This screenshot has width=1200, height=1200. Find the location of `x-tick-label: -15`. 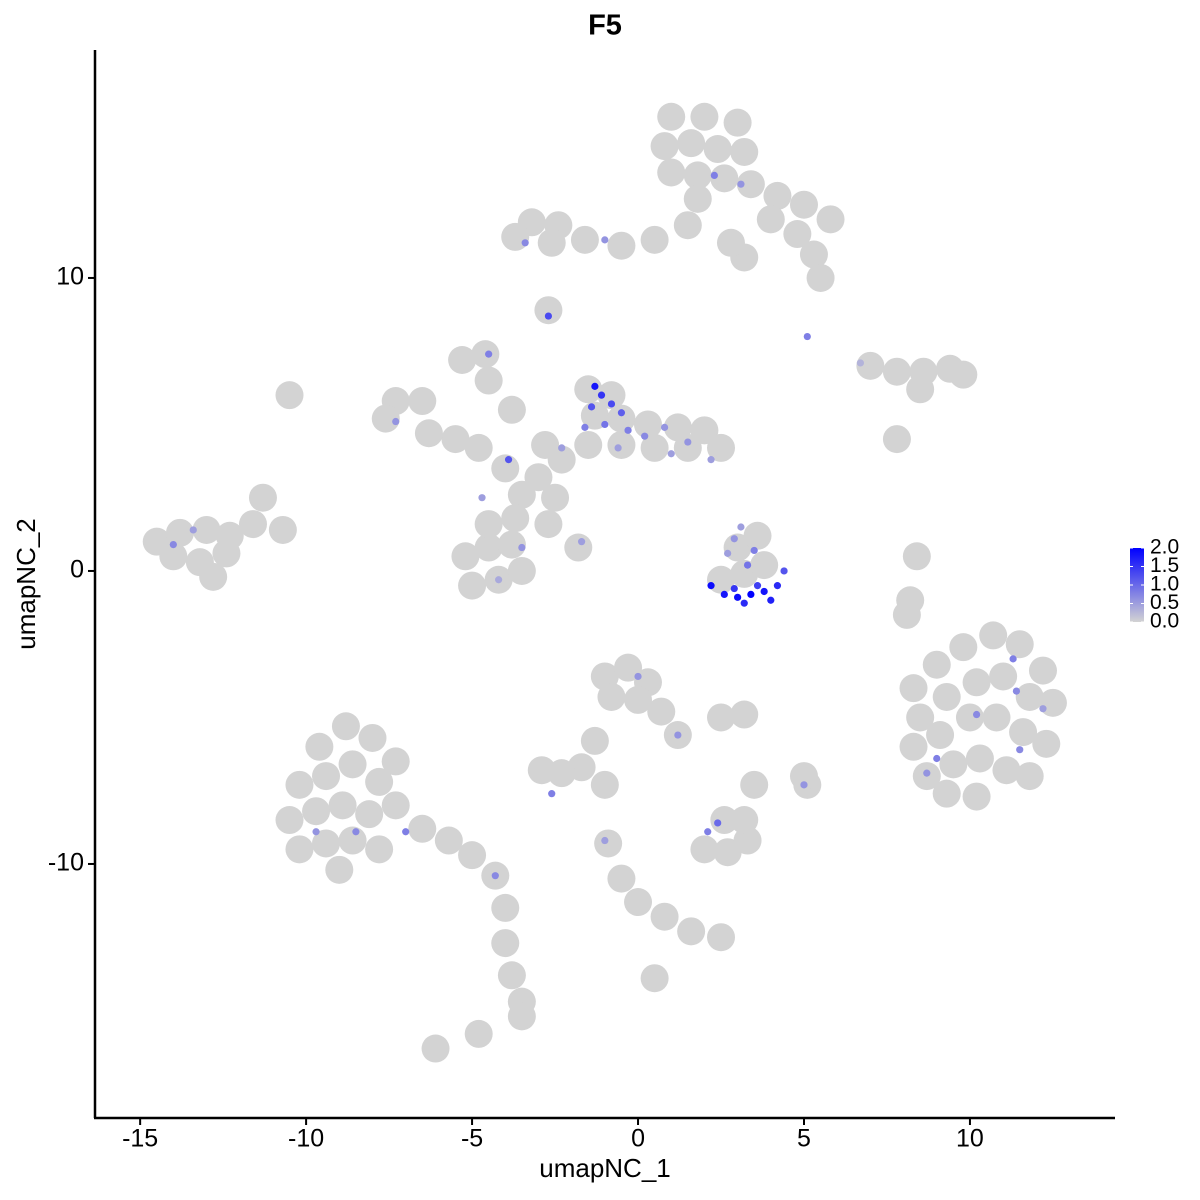

x-tick-label: -15 is located at coordinates (140, 1139).